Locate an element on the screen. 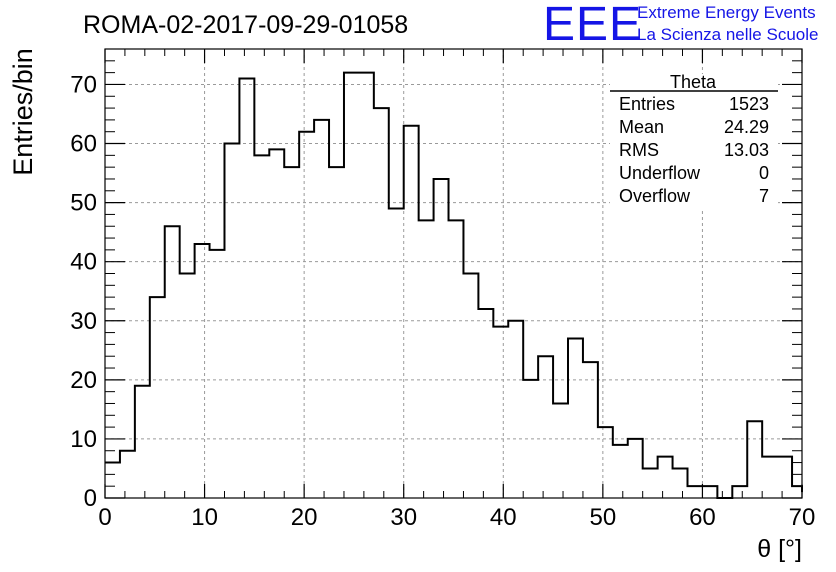  stat-value: 1523 is located at coordinates (749, 104).